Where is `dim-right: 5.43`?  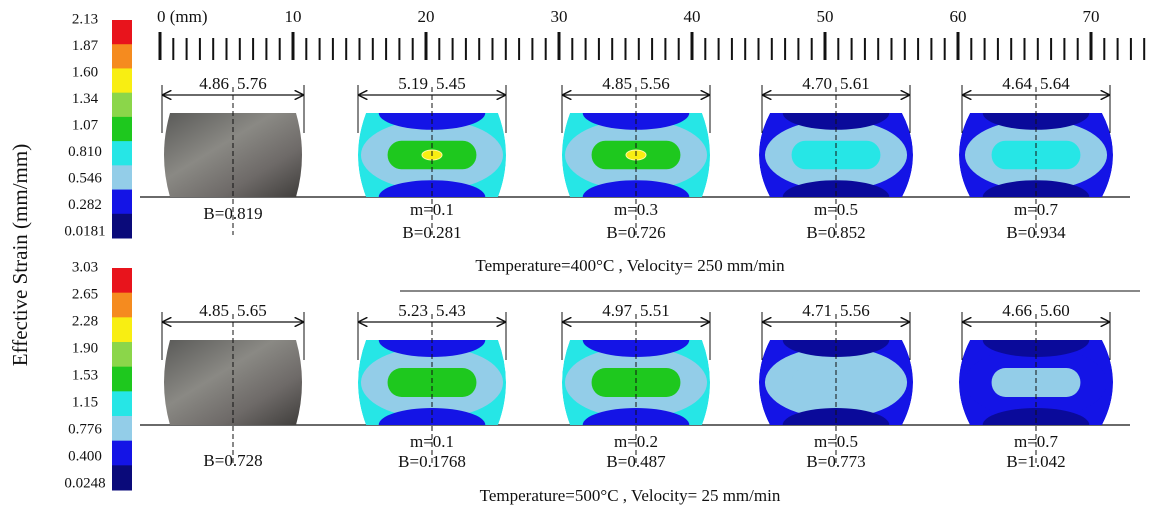
dim-right: 5.43 is located at coordinates (451, 310).